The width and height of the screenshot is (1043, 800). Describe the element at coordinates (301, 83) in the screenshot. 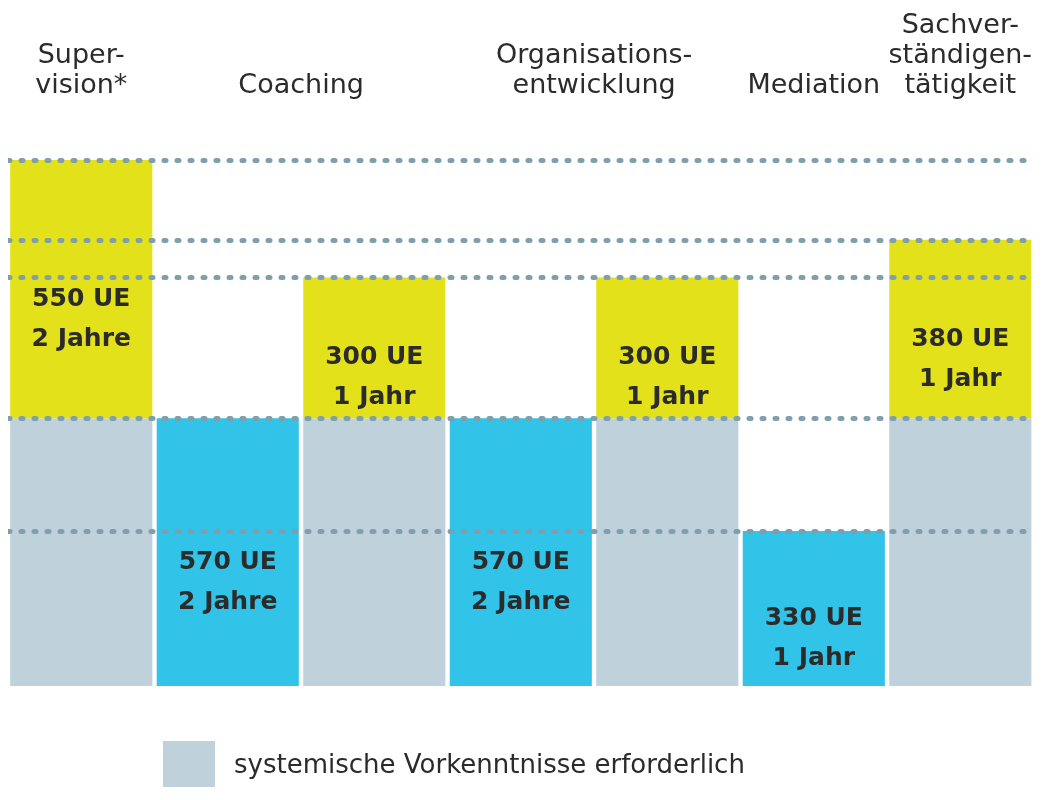

I see `x-tick-label: Coaching` at that location.